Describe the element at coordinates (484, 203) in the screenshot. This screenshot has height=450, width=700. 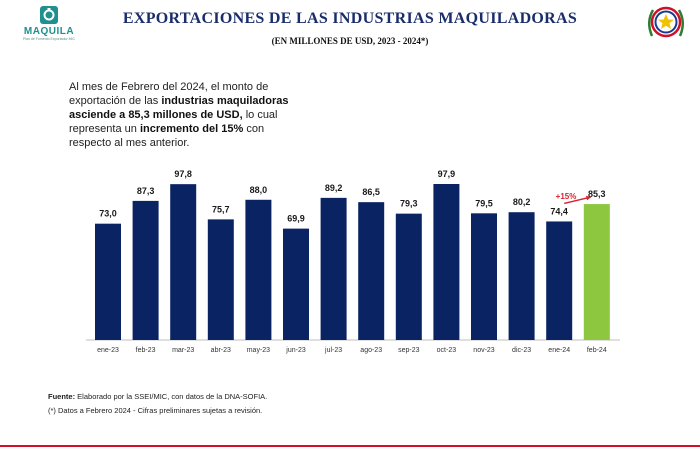
I see `data-label-nov-23: 79,5` at that location.